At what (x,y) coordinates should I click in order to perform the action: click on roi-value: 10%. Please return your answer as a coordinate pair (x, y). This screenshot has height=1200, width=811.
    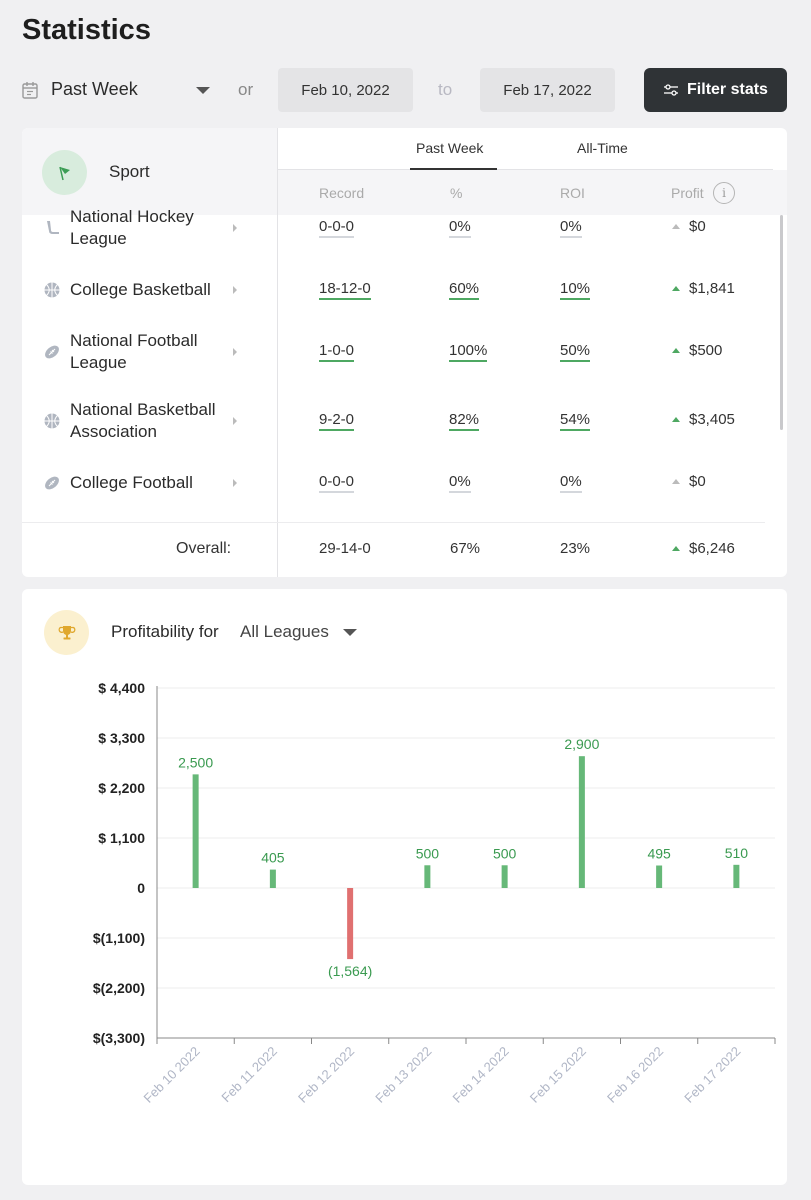
    Looking at the image, I should click on (575, 290).